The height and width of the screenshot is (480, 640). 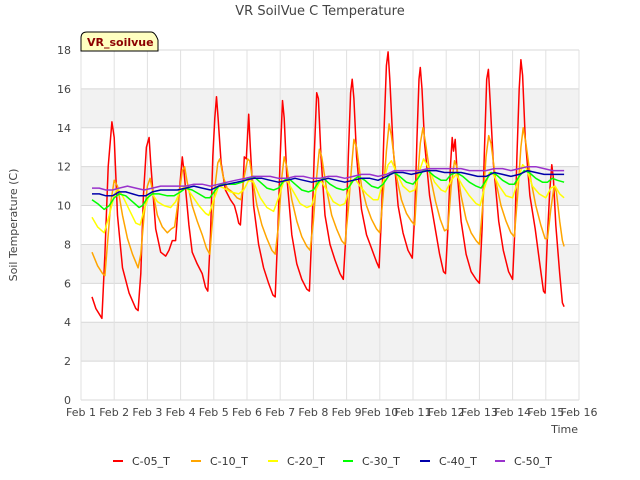 What do you see at coordinates (67, 361) in the screenshot?
I see `y-tick-label: 2` at bounding box center [67, 361].